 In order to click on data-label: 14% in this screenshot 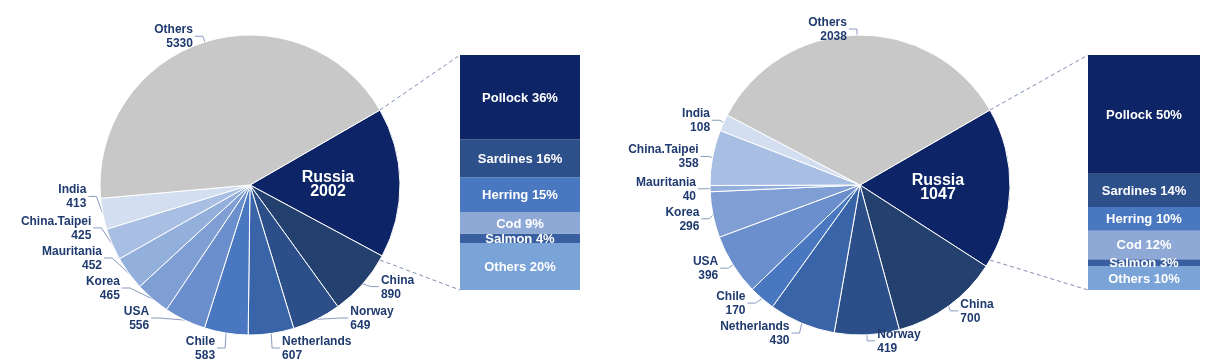, I will do `click(1173, 190)`.